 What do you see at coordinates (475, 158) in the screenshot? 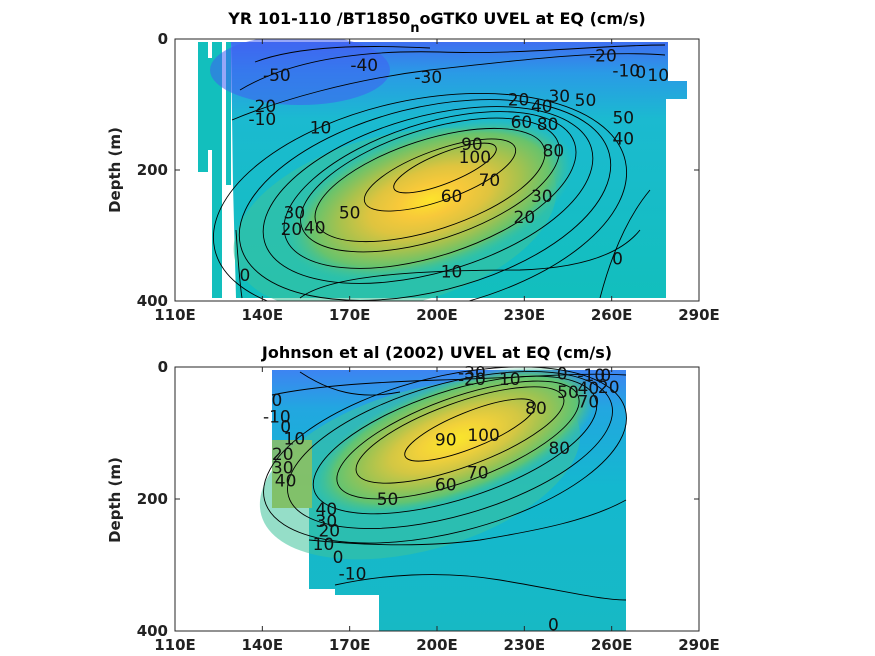
I see `contour-label: 100` at bounding box center [475, 158].